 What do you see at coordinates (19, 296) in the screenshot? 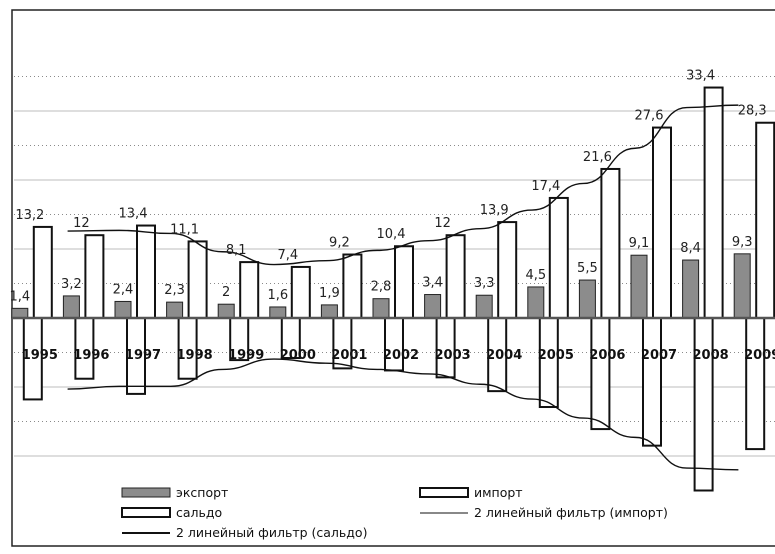
I see `data-label-export: 1,4` at bounding box center [19, 296].